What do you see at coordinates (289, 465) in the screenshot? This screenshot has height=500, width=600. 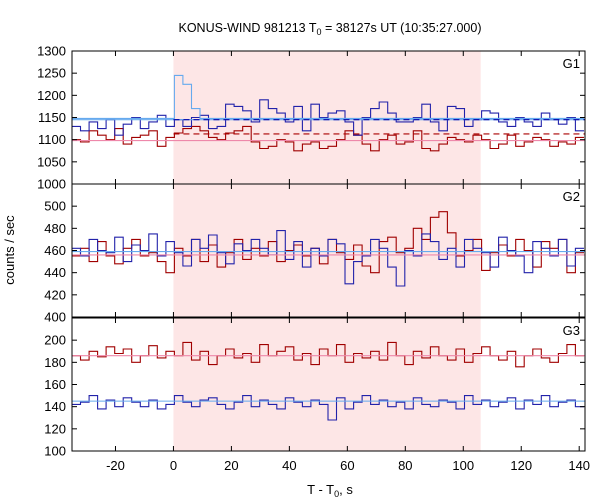 I see `x-tick-label: 40` at bounding box center [289, 465].